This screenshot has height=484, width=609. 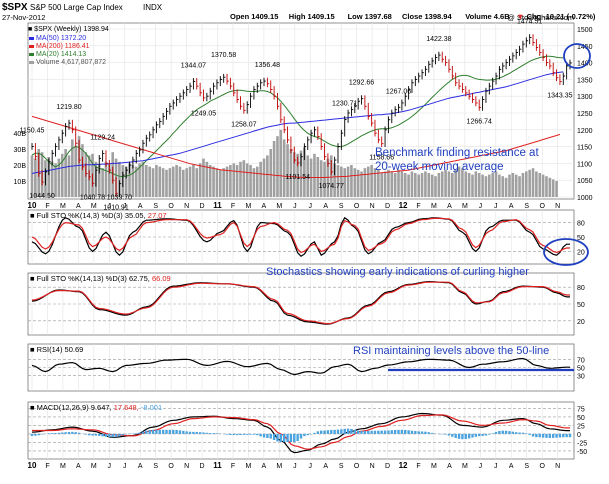 I want to click on annotation-rsi: RSI maintaining levels above the 50-line, so click(x=451, y=351).